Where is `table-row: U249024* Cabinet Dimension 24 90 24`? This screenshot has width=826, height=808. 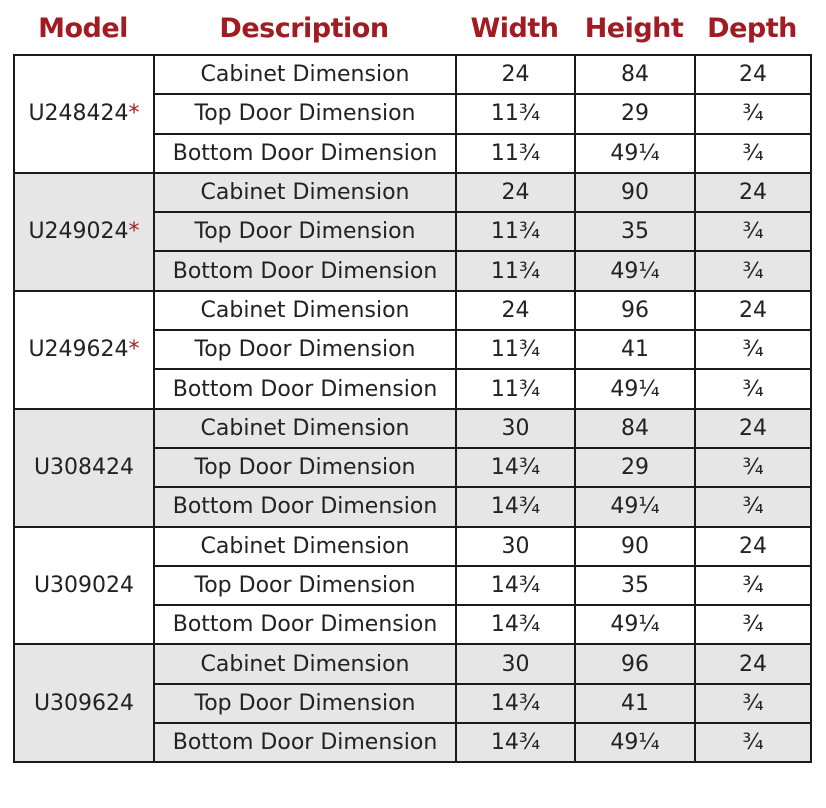 table-row: U249024* Cabinet Dimension 24 90 24 is located at coordinates (412, 231).